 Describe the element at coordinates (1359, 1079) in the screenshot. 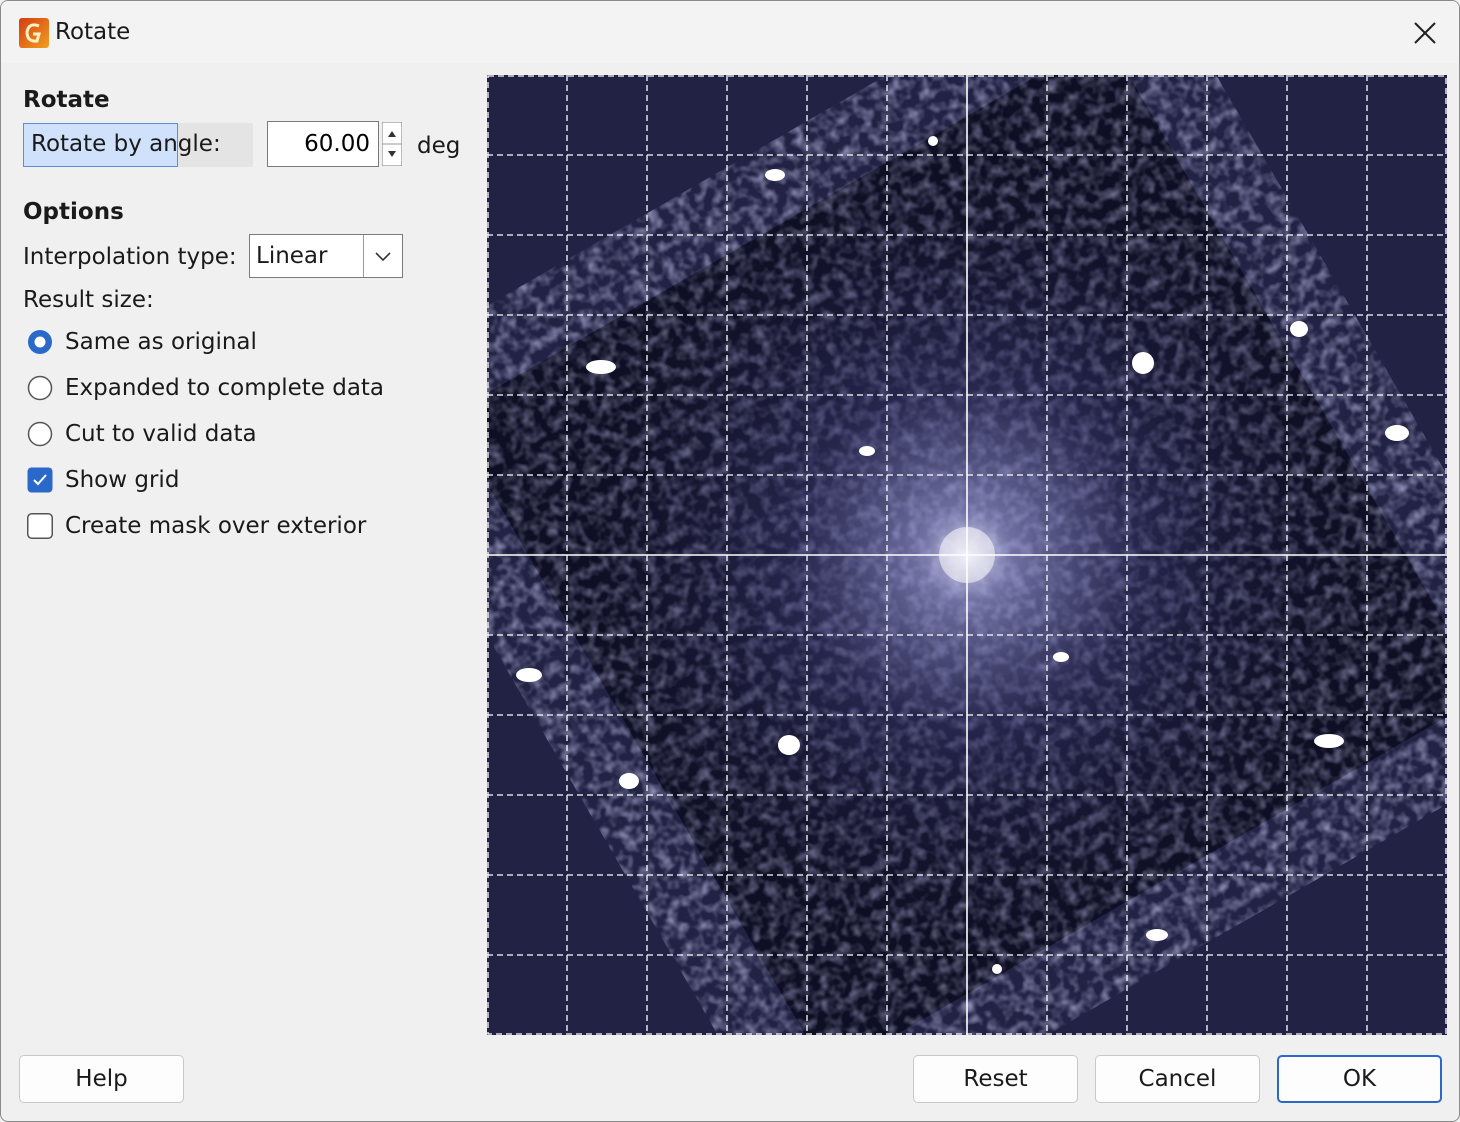

I see `ok-button: OK` at that location.